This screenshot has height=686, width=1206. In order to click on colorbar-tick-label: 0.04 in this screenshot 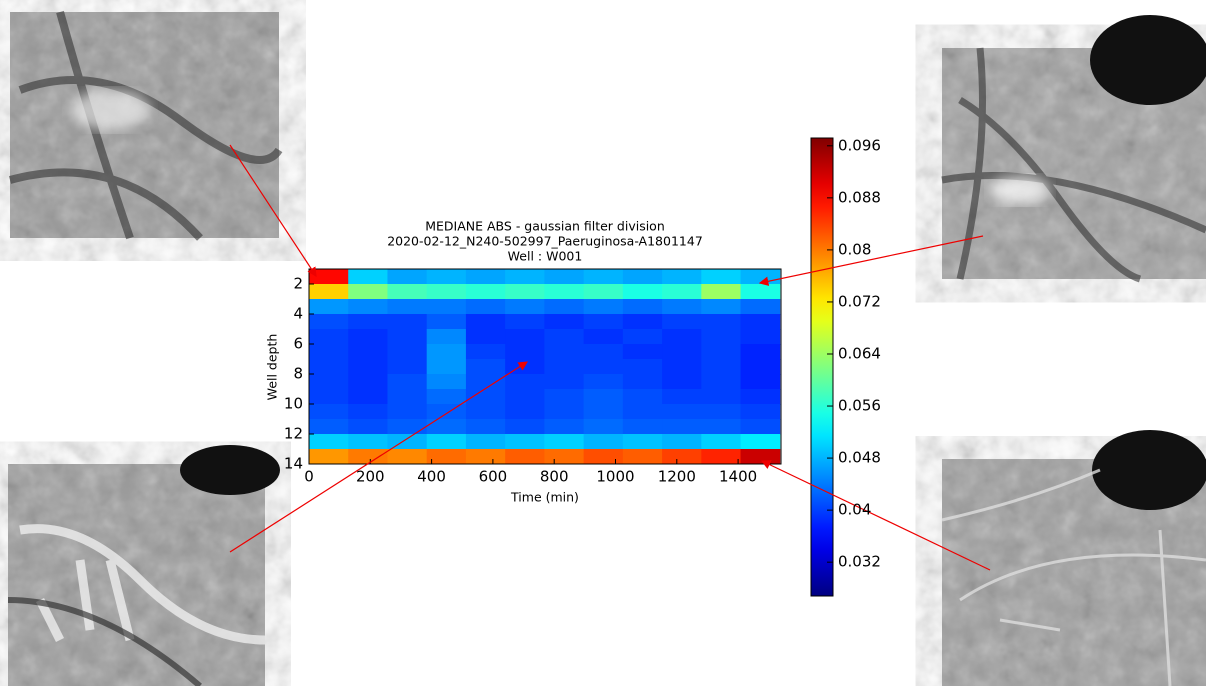, I will do `click(854, 510)`.